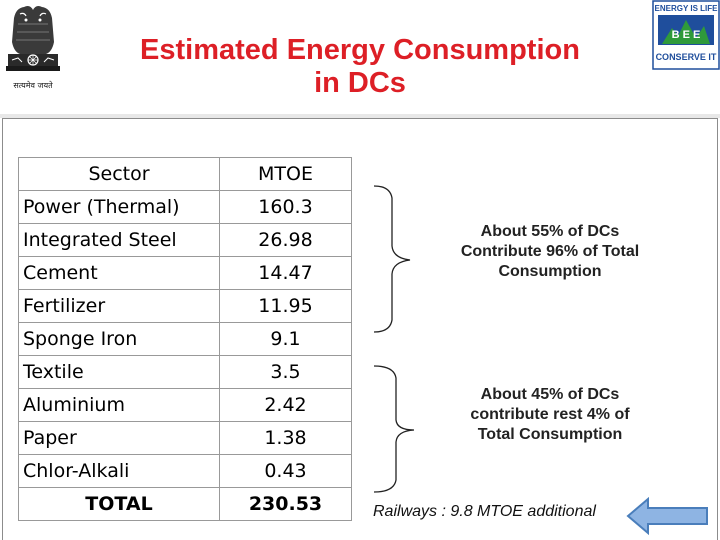 This screenshot has width=720, height=540. Describe the element at coordinates (687, 8) in the screenshot. I see `bee-logo-top-text: ENERGY IS LIFE` at that location.